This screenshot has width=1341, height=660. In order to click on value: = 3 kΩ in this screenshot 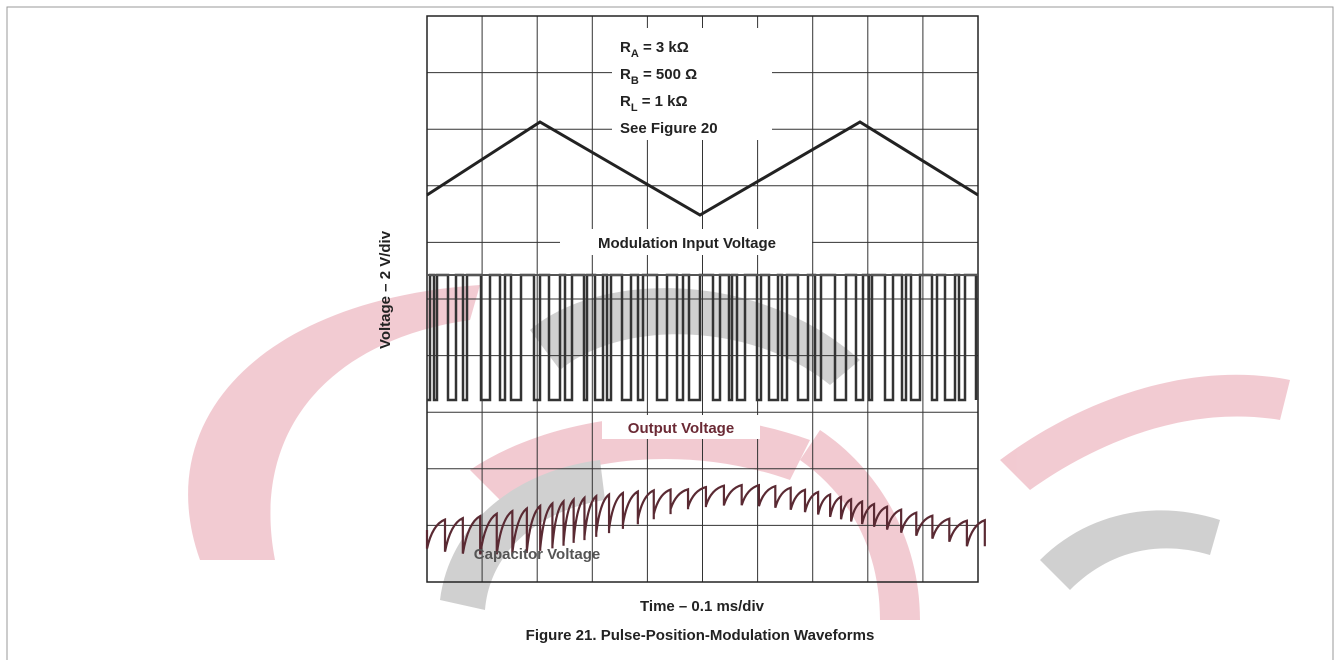, I will do `click(664, 47)`.